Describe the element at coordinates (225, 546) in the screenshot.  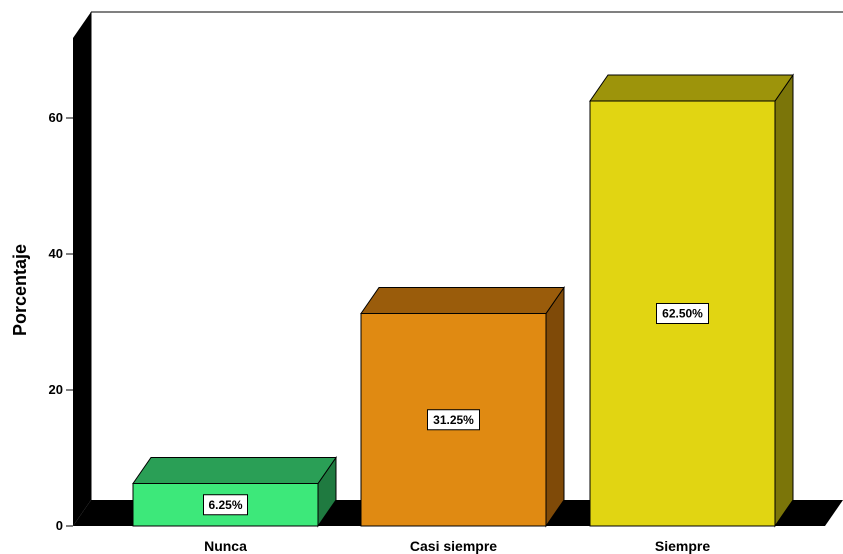
I see `x-category-label: Nunca` at that location.